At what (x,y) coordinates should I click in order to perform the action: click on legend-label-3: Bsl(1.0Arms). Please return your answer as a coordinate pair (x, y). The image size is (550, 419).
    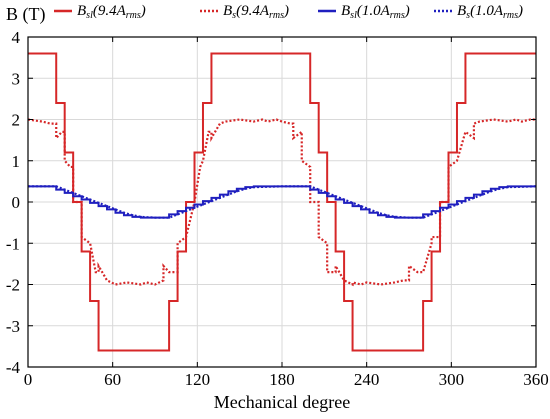
    Looking at the image, I should click on (375, 12).